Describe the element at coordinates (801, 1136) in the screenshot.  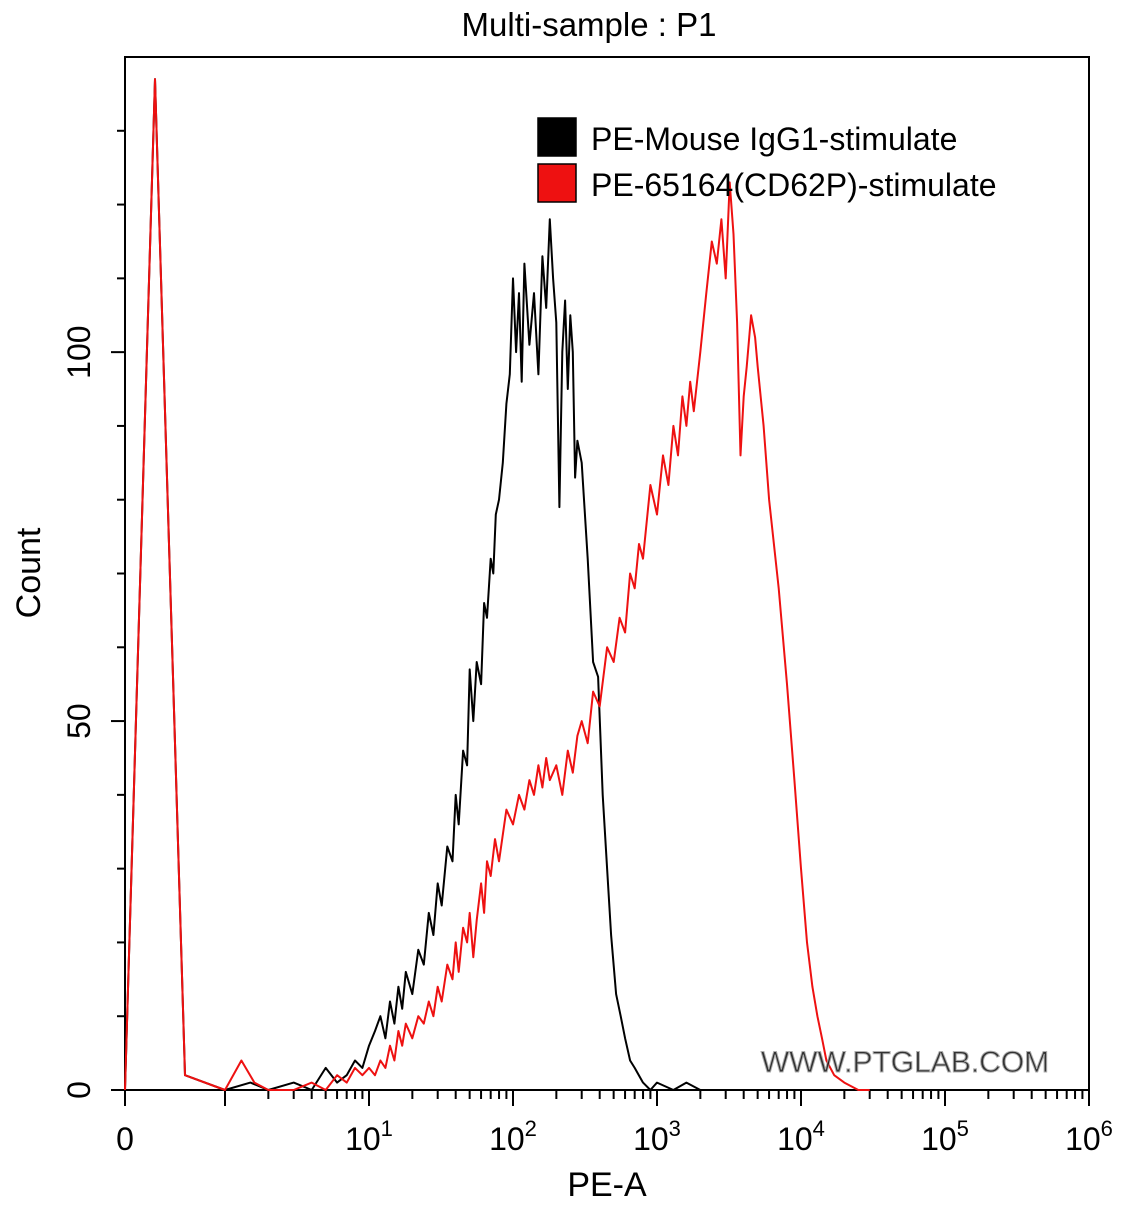
I see `x-tick-label: 10⁴` at that location.